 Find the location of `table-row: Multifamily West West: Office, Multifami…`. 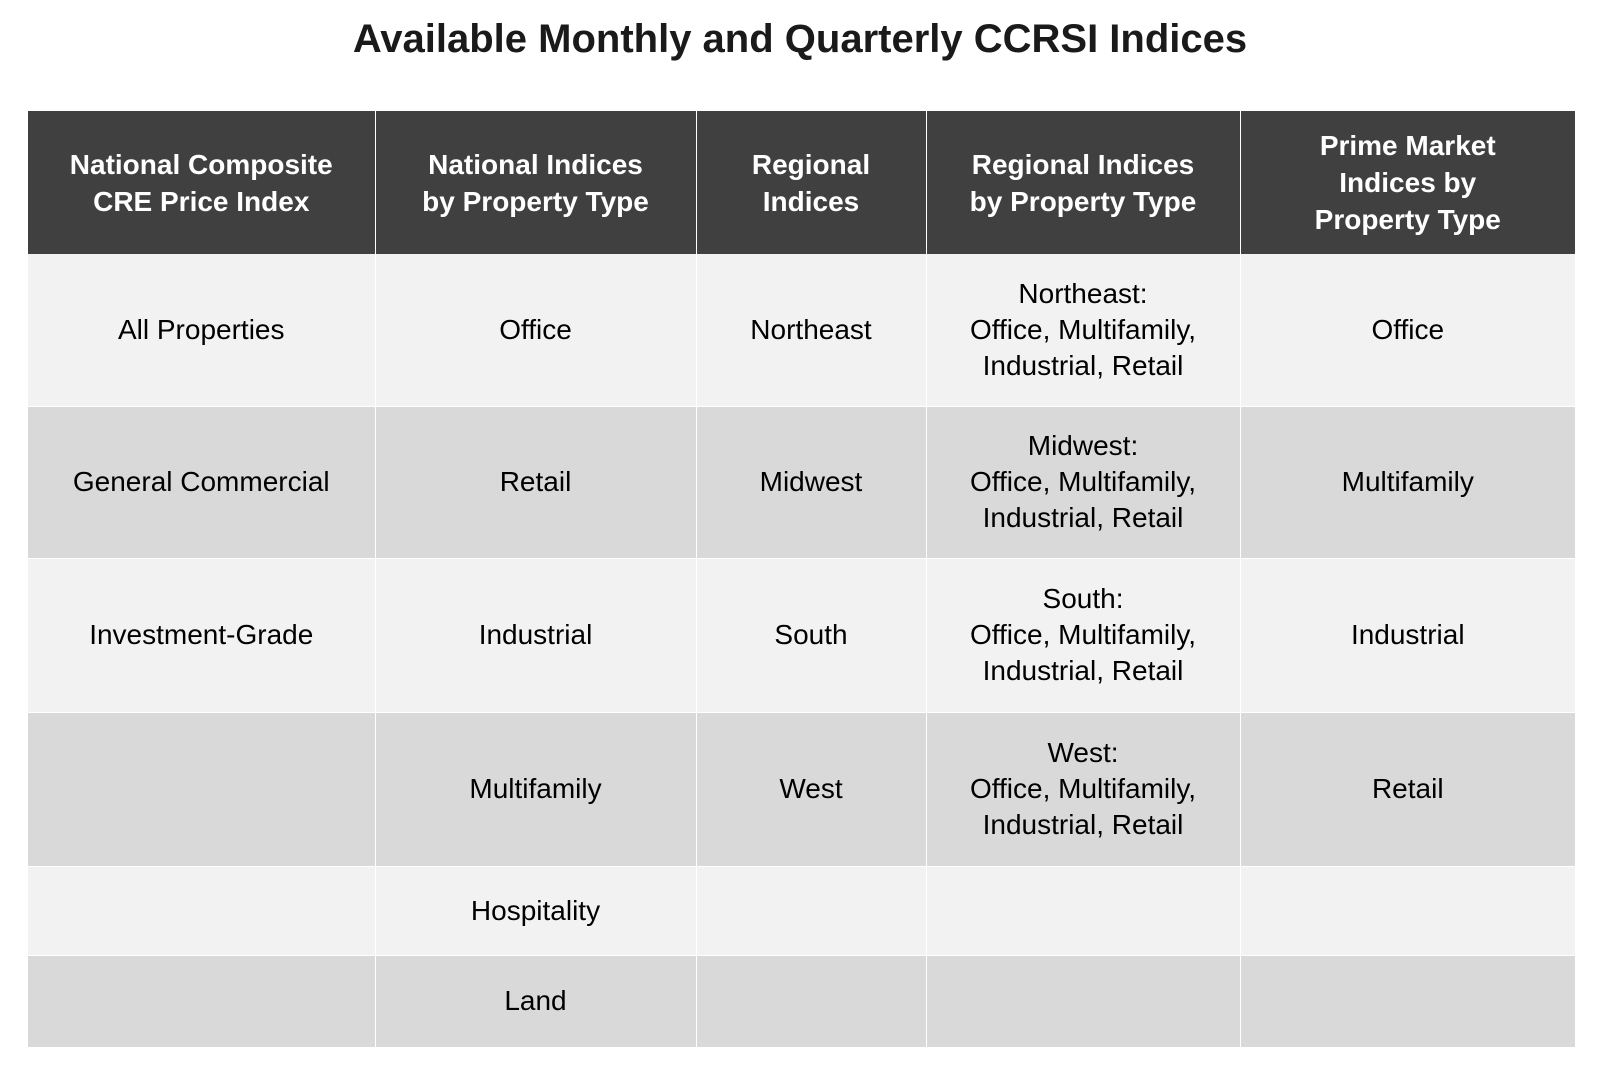

table-row: Multifamily West West: Office, Multifami… is located at coordinates (801, 789).